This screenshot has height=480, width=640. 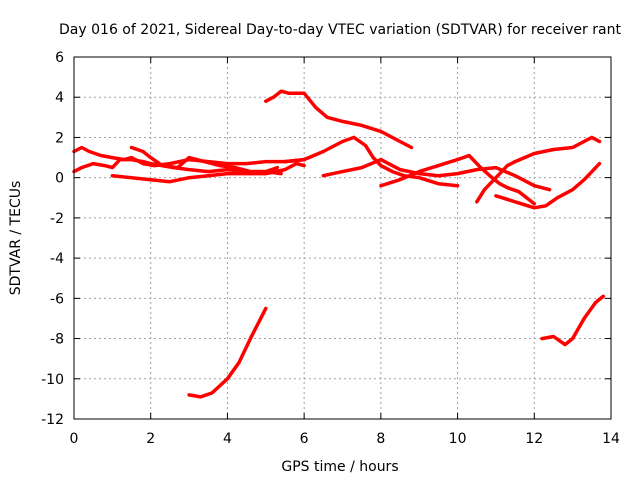 What do you see at coordinates (59, 58) in the screenshot?
I see `y-tick-label: 6` at bounding box center [59, 58].